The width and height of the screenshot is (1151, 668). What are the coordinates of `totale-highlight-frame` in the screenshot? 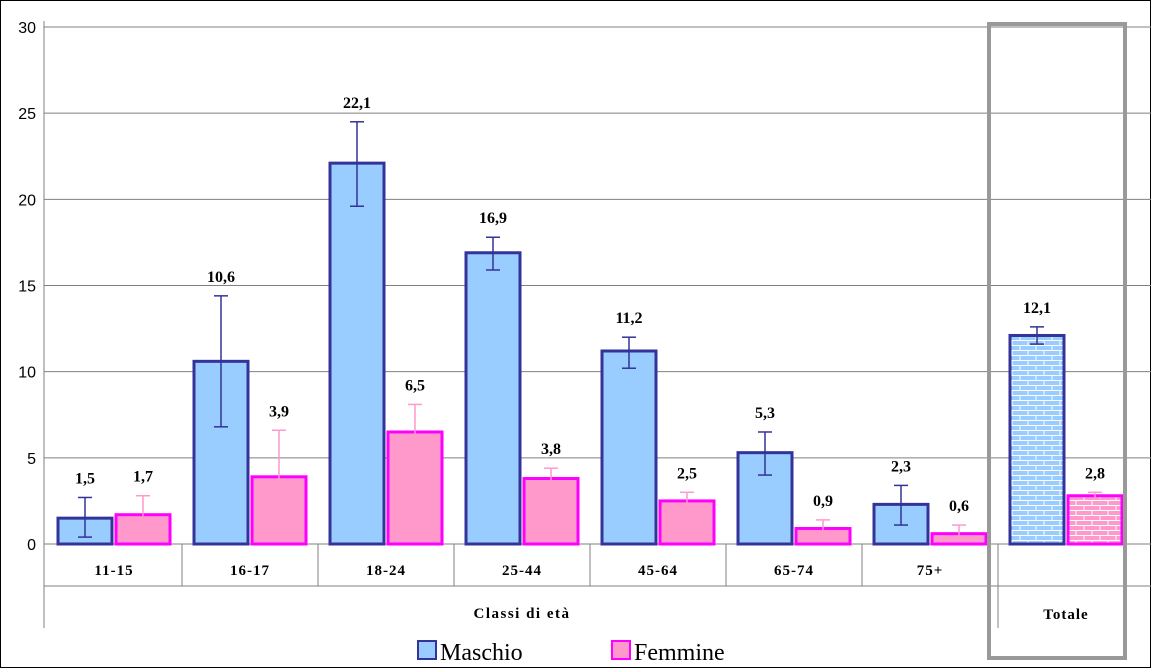 It's located at (1057, 341).